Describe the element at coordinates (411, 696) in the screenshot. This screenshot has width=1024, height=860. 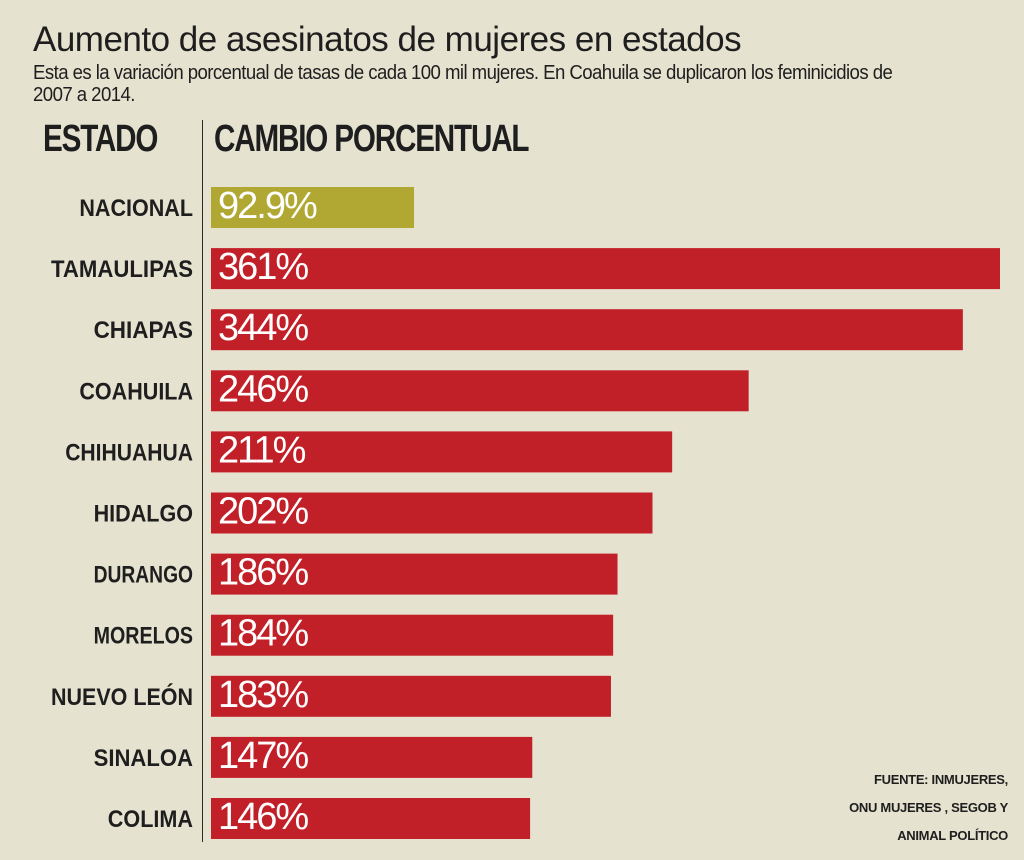
I see `bar-nuevo-león` at that location.